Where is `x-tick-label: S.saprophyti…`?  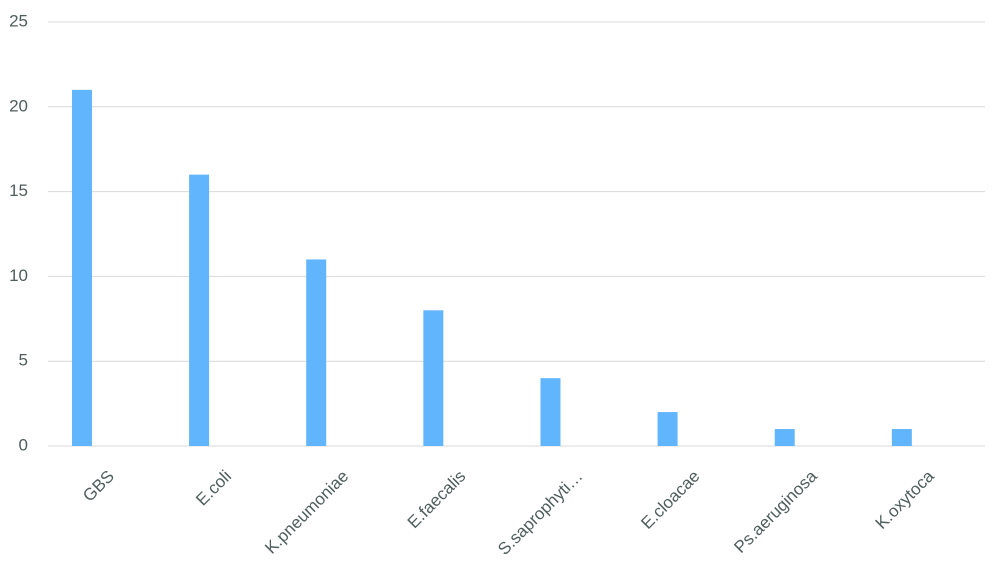
x-tick-label: S.saprophyti… is located at coordinates (540, 513).